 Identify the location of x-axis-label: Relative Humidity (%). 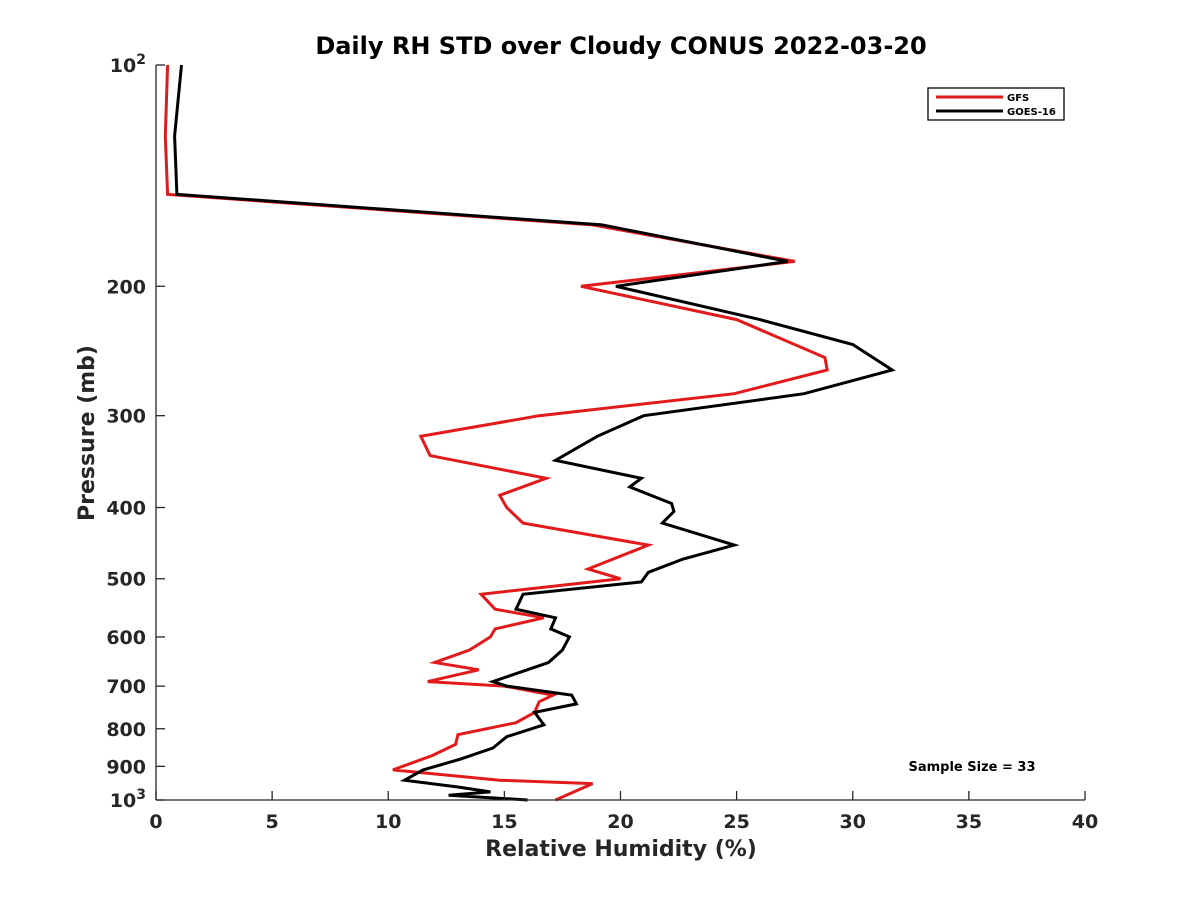
(621, 849).